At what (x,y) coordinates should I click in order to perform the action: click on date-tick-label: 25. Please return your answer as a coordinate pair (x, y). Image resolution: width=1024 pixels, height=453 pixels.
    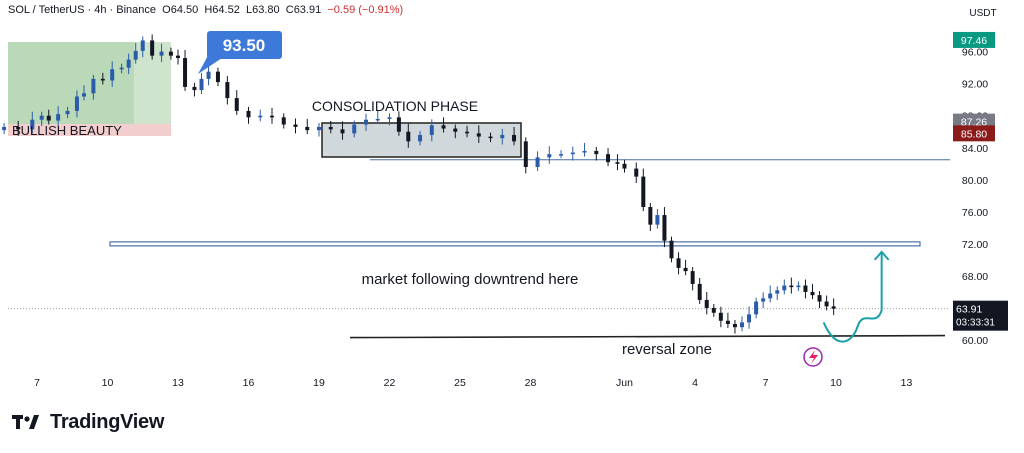
    Looking at the image, I should click on (460, 383).